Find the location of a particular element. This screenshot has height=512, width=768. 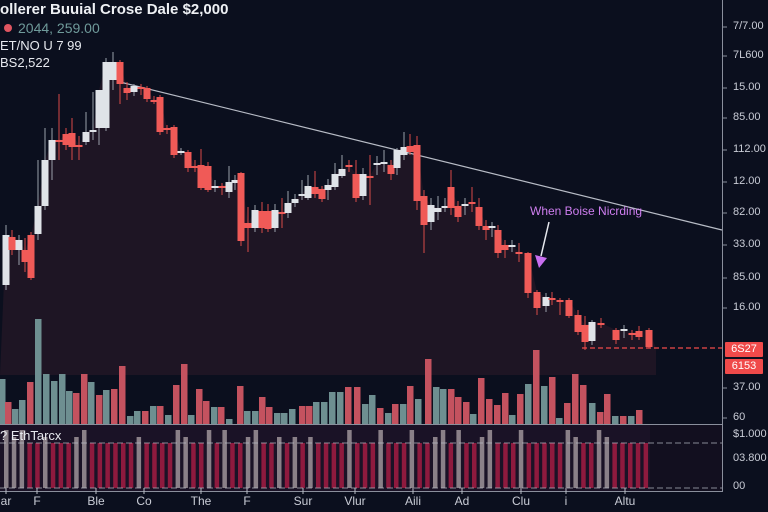

price-value: 2044, 259.00 is located at coordinates (59, 28).